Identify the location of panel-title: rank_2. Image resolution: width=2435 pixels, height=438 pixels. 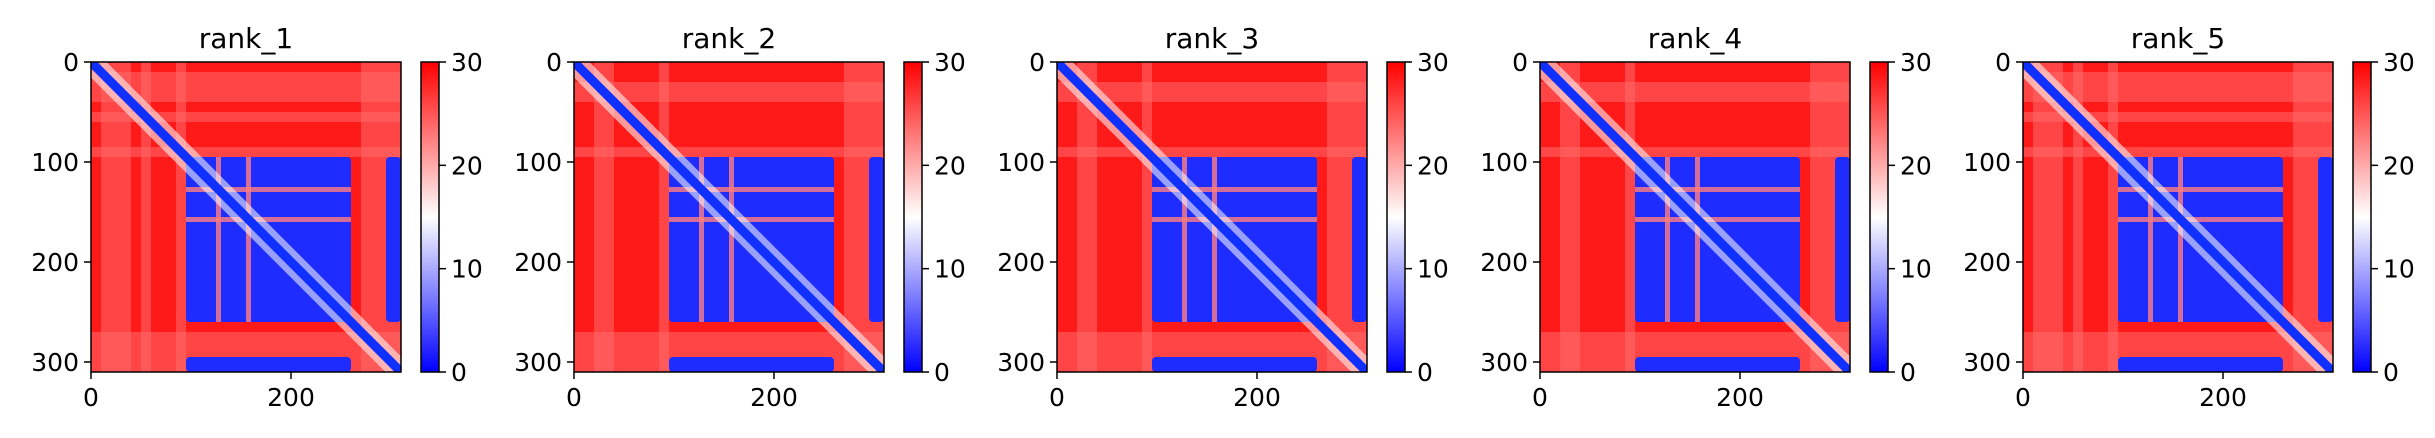
(729, 38).